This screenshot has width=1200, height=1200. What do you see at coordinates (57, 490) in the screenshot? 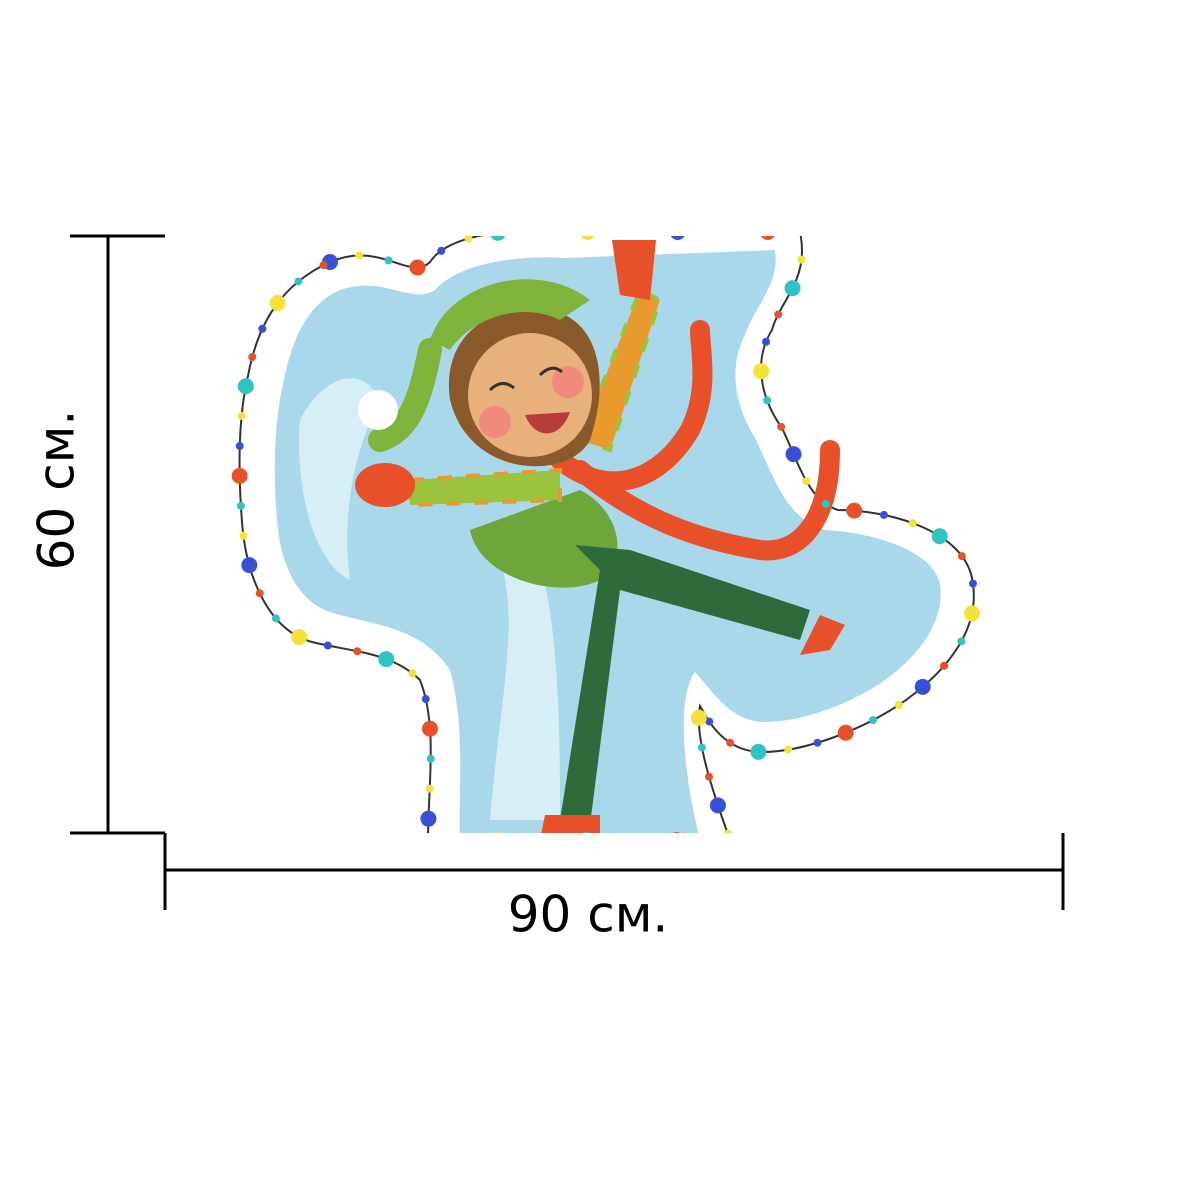
I see `height-label: 60 см.` at bounding box center [57, 490].